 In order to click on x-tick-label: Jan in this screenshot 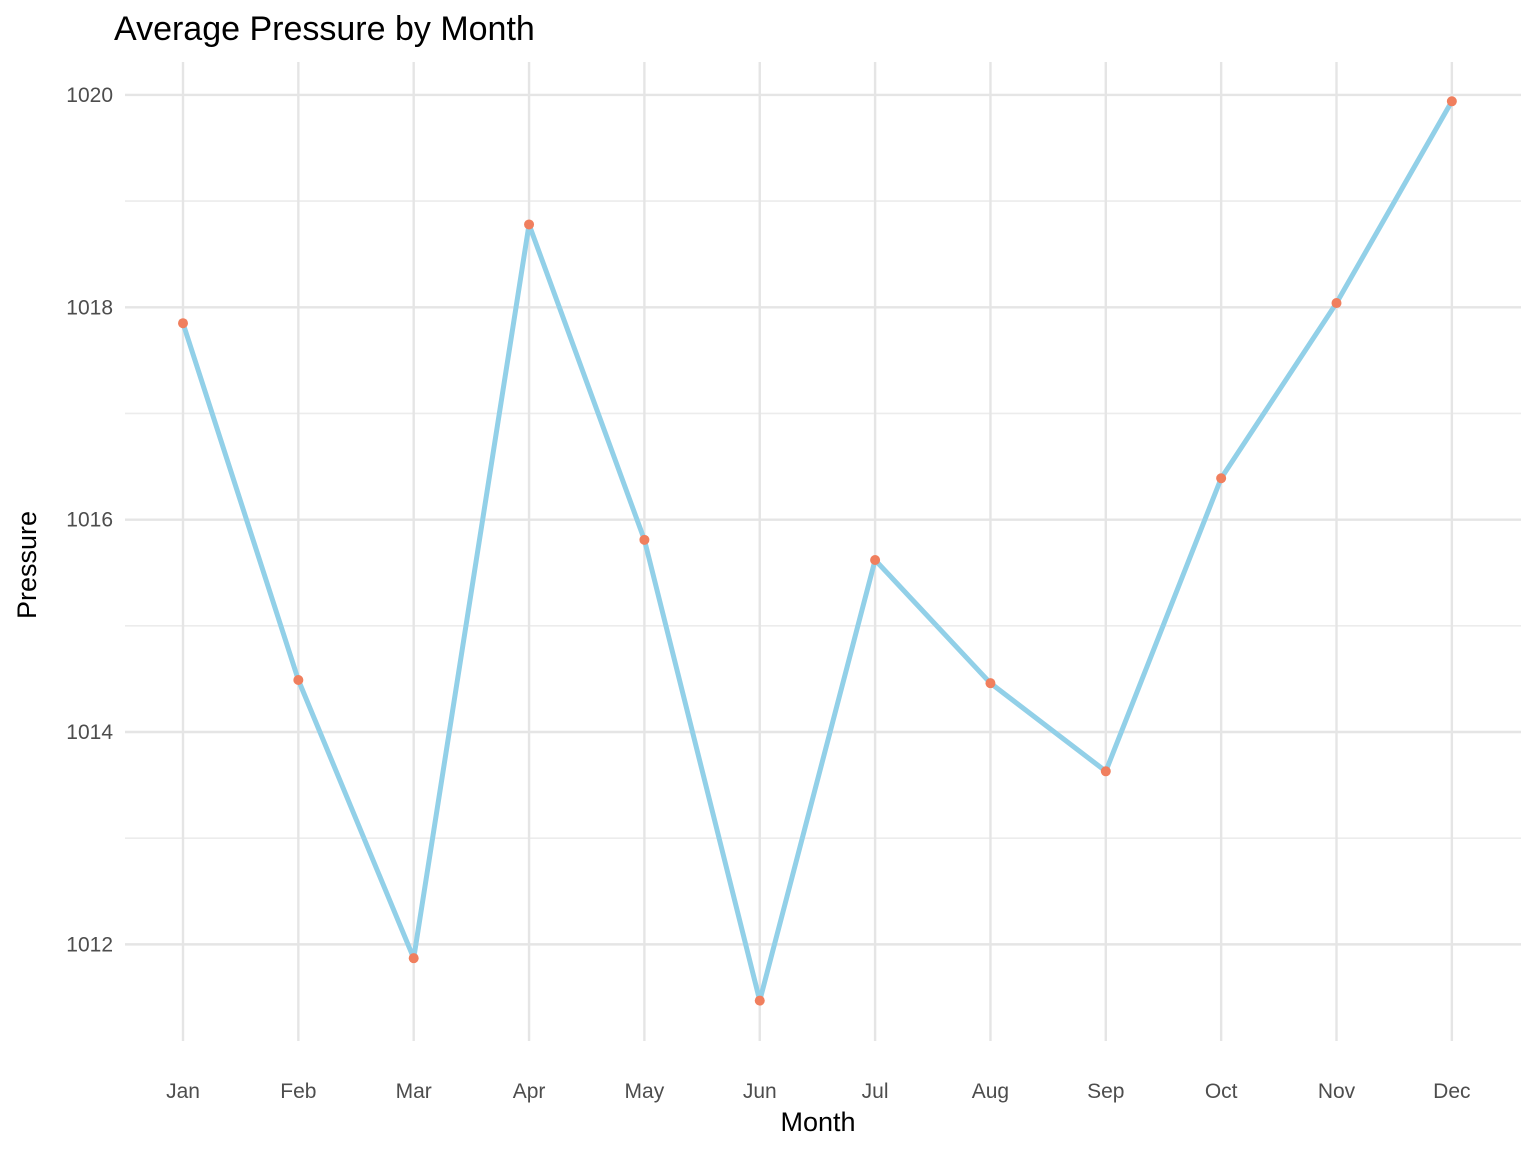, I will do `click(183, 1091)`.